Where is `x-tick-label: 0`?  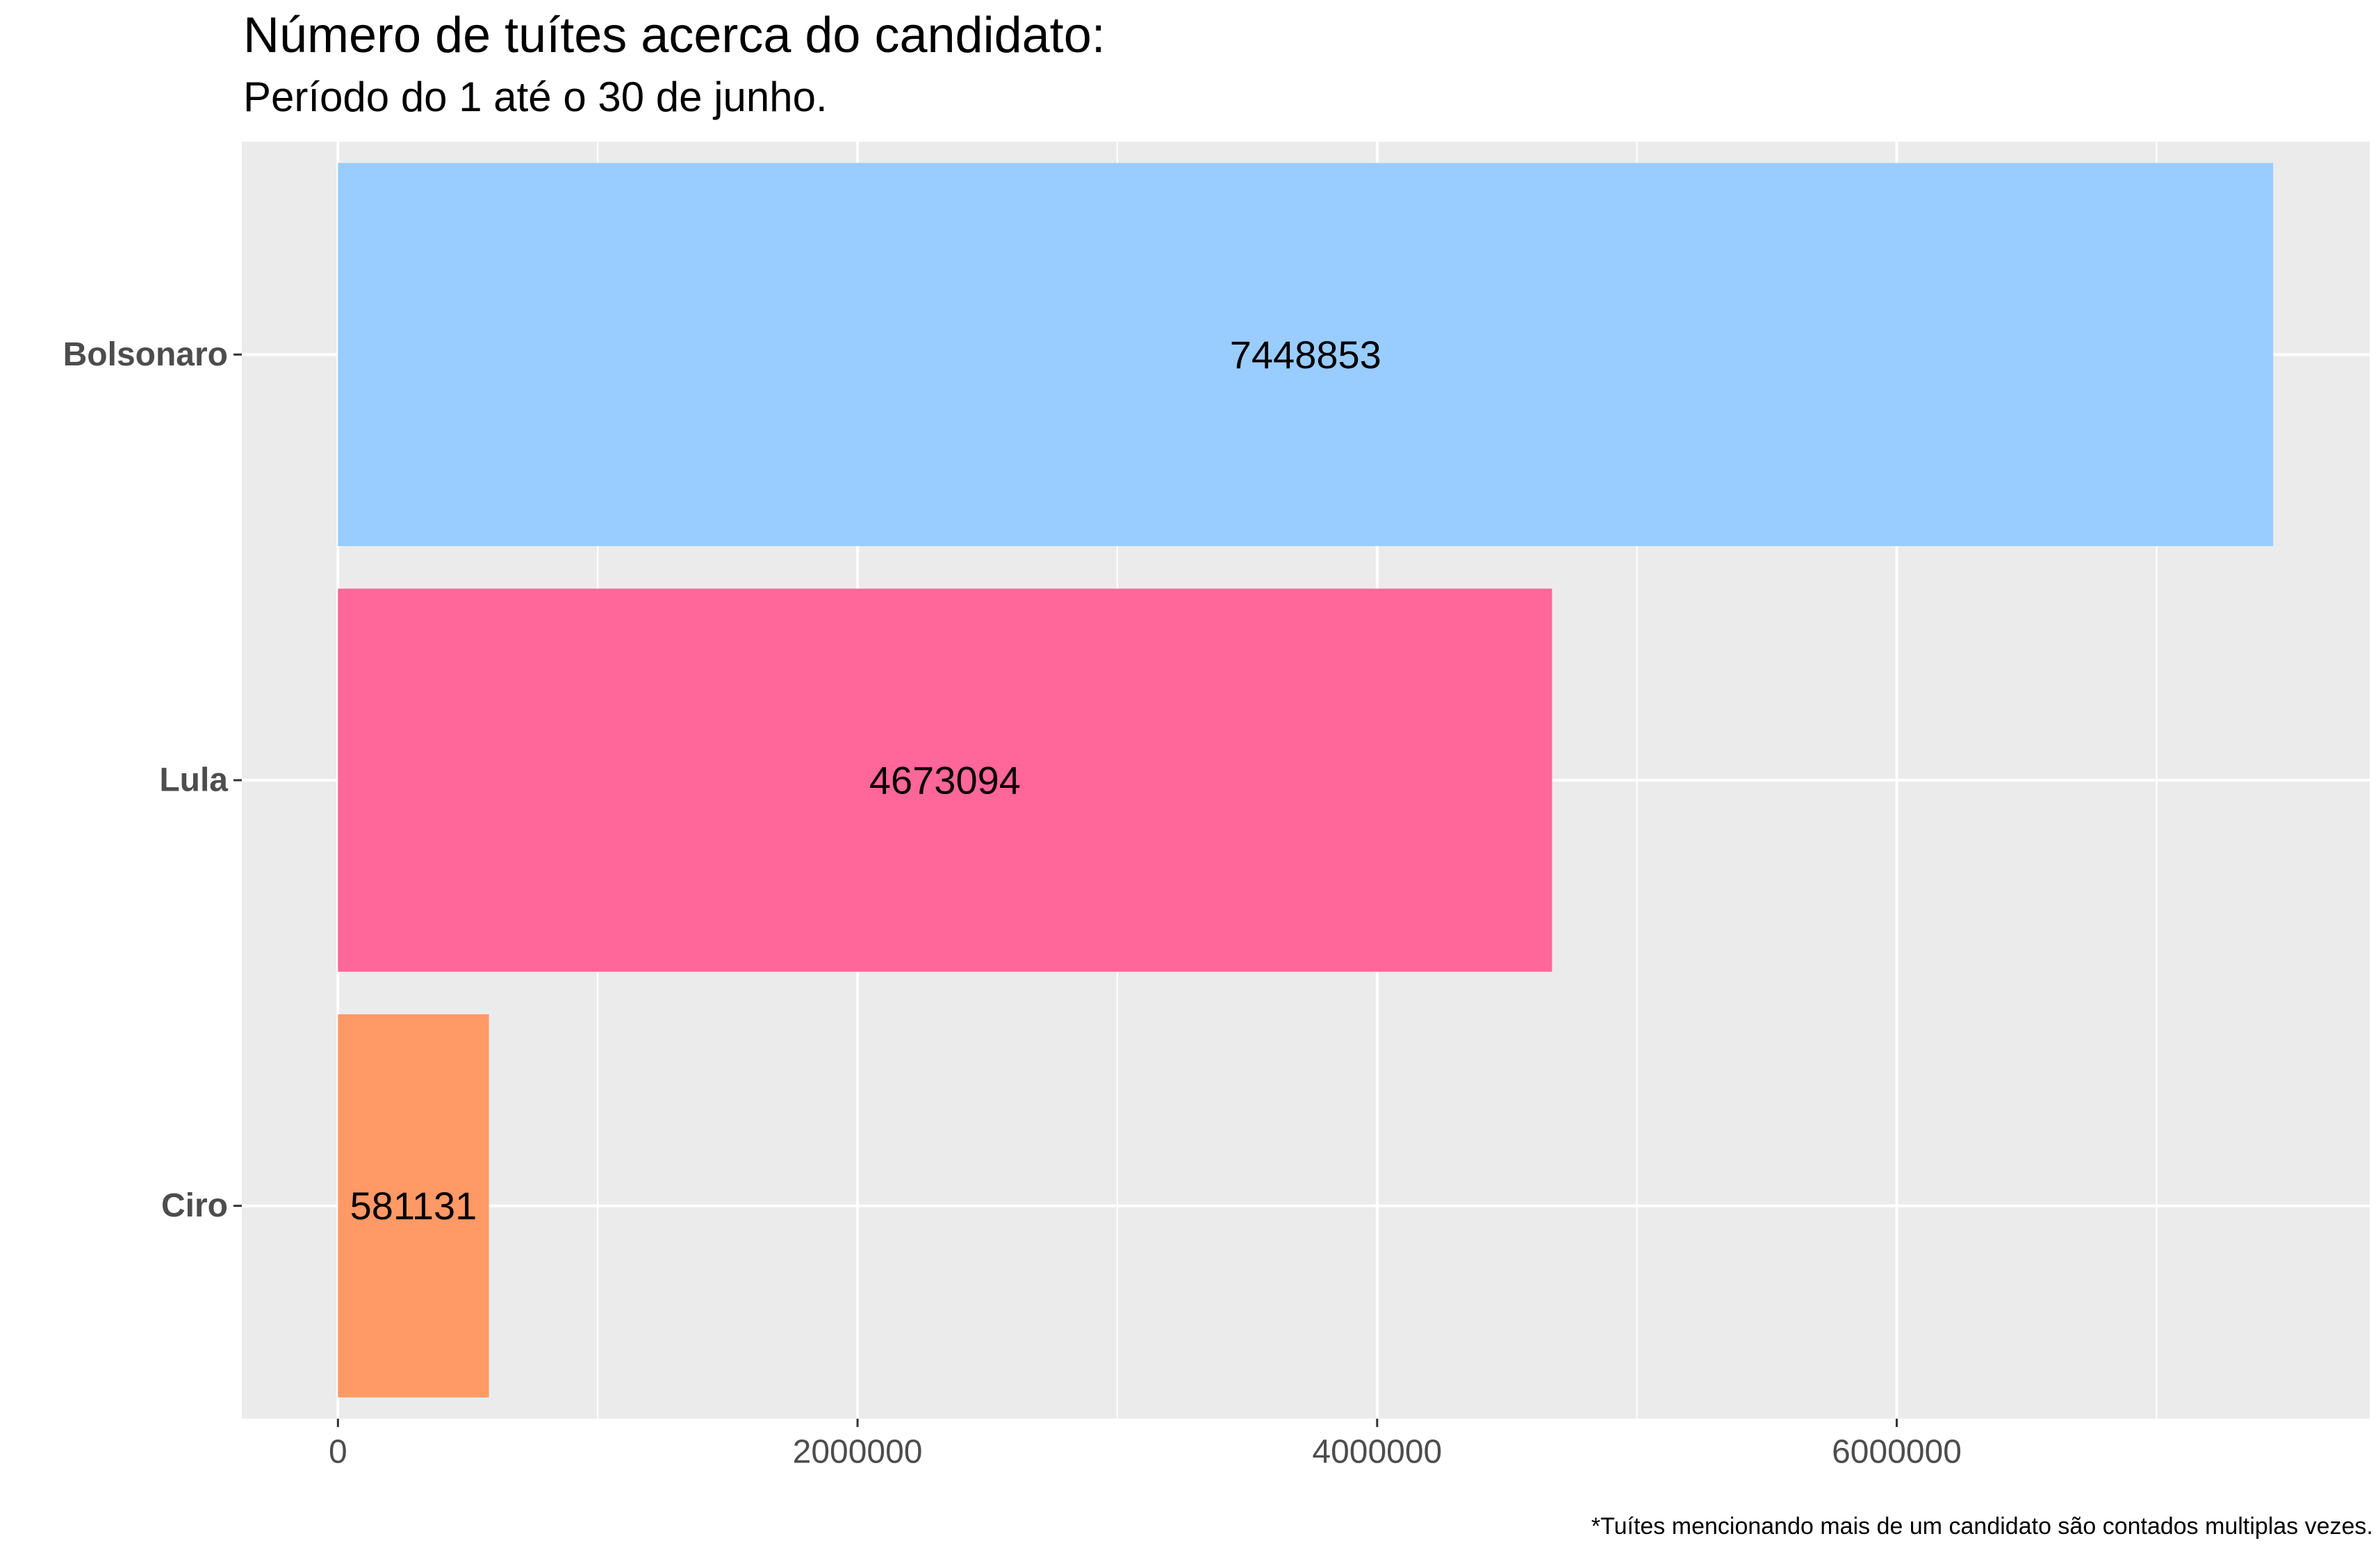 x-tick-label: 0 is located at coordinates (338, 1452).